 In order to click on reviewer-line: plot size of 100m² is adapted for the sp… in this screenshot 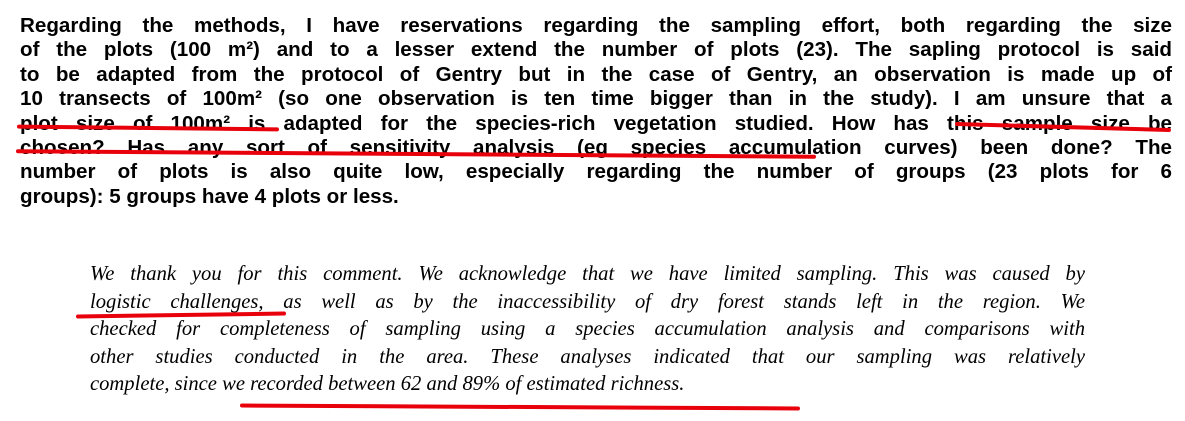, I will do `click(596, 123)`.